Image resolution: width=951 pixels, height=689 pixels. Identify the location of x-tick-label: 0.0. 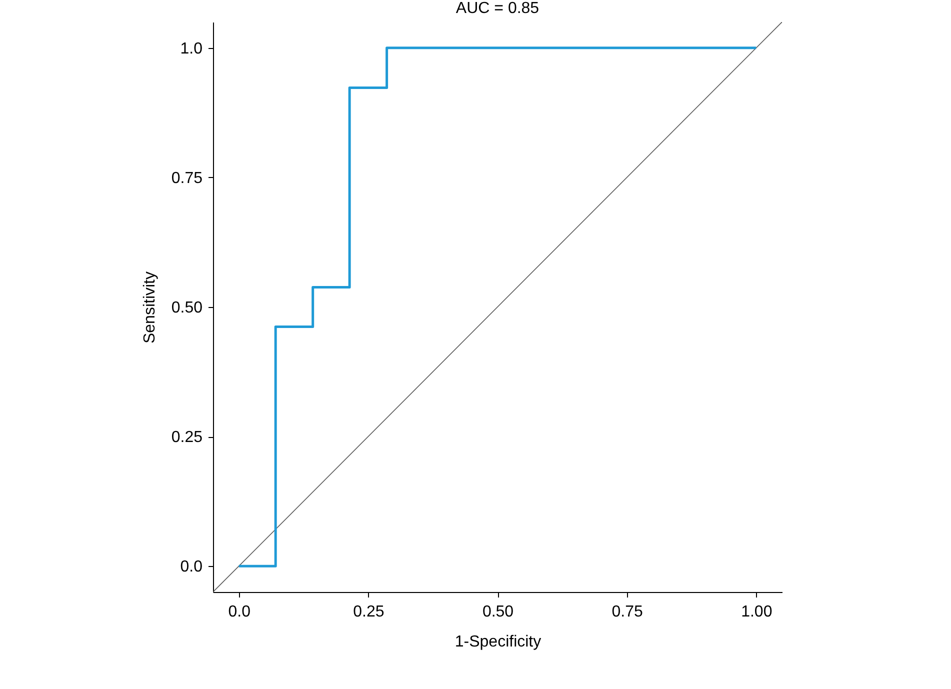
(239, 612).